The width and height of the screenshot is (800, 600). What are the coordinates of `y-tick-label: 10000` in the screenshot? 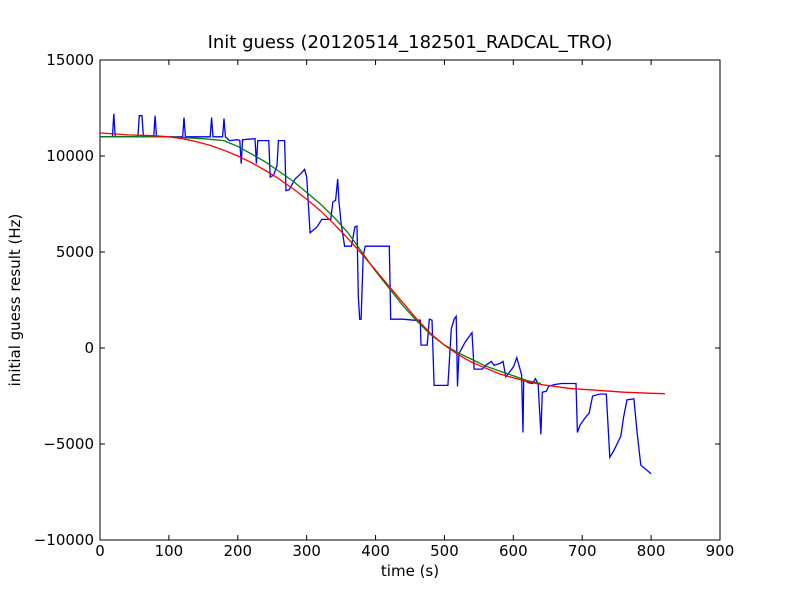 It's located at (70, 156).